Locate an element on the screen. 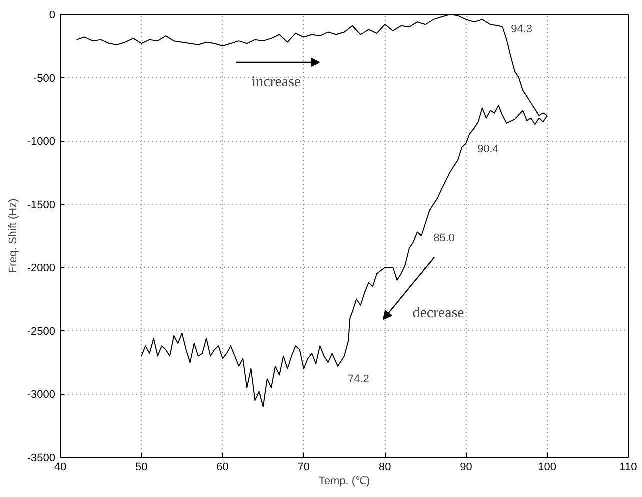 Image resolution: width=642 pixels, height=497 pixels. annotation: 94.3 is located at coordinates (522, 30).